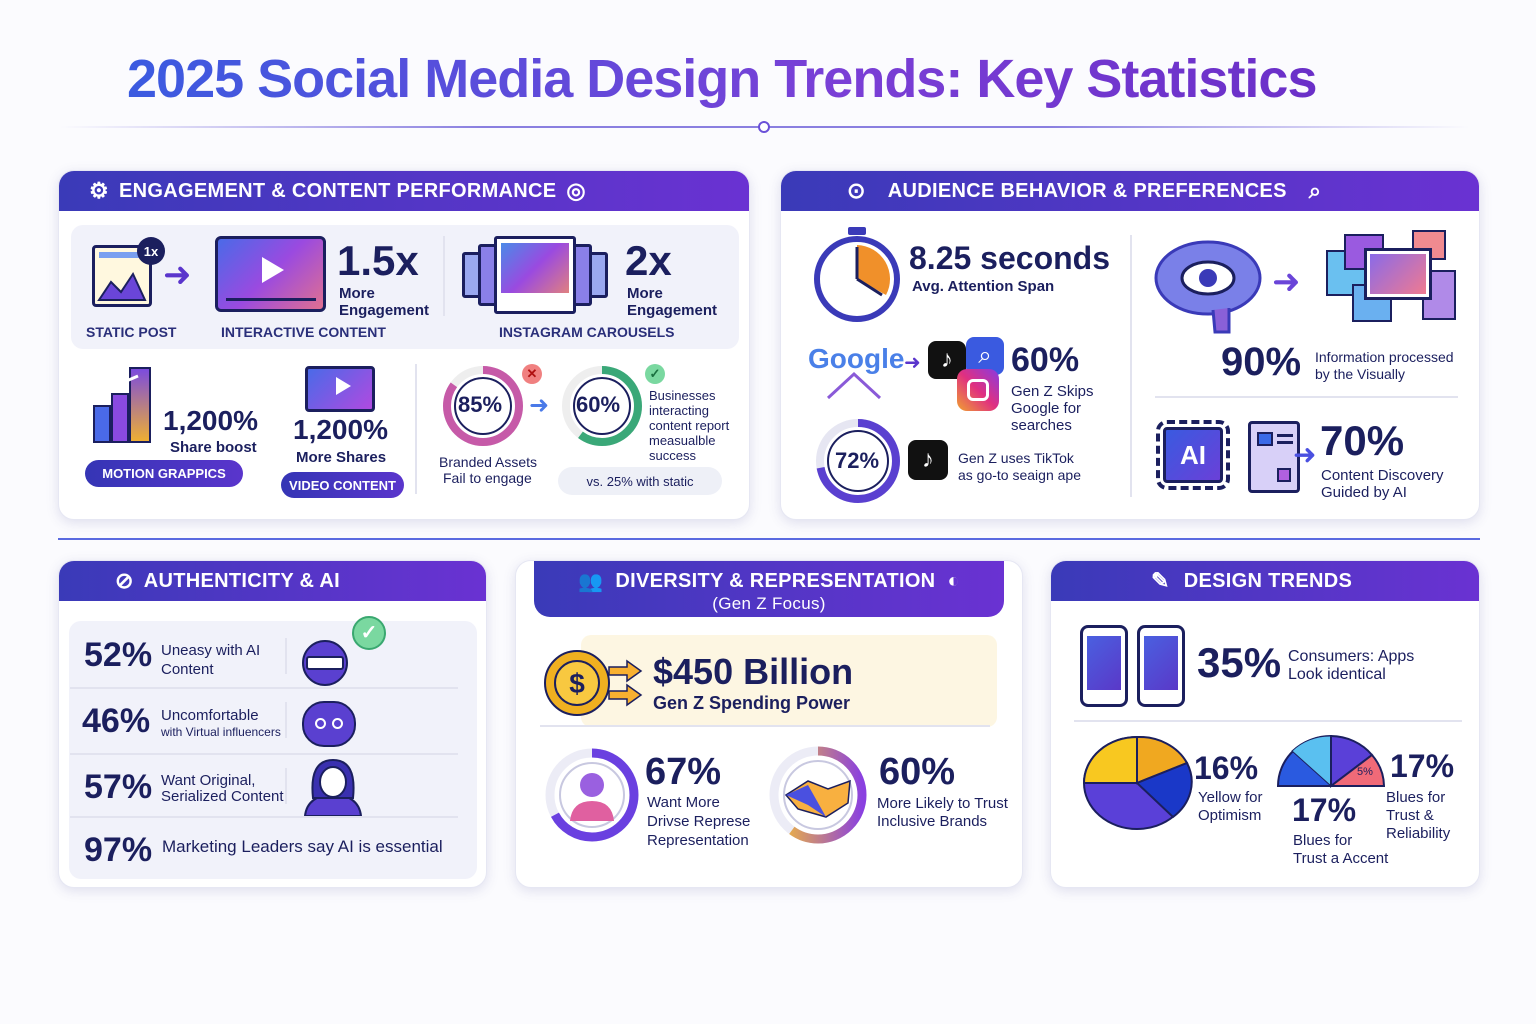 The width and height of the screenshot is (1536, 1024). What do you see at coordinates (273, 750) in the screenshot?
I see `authenticity-card` at bounding box center [273, 750].